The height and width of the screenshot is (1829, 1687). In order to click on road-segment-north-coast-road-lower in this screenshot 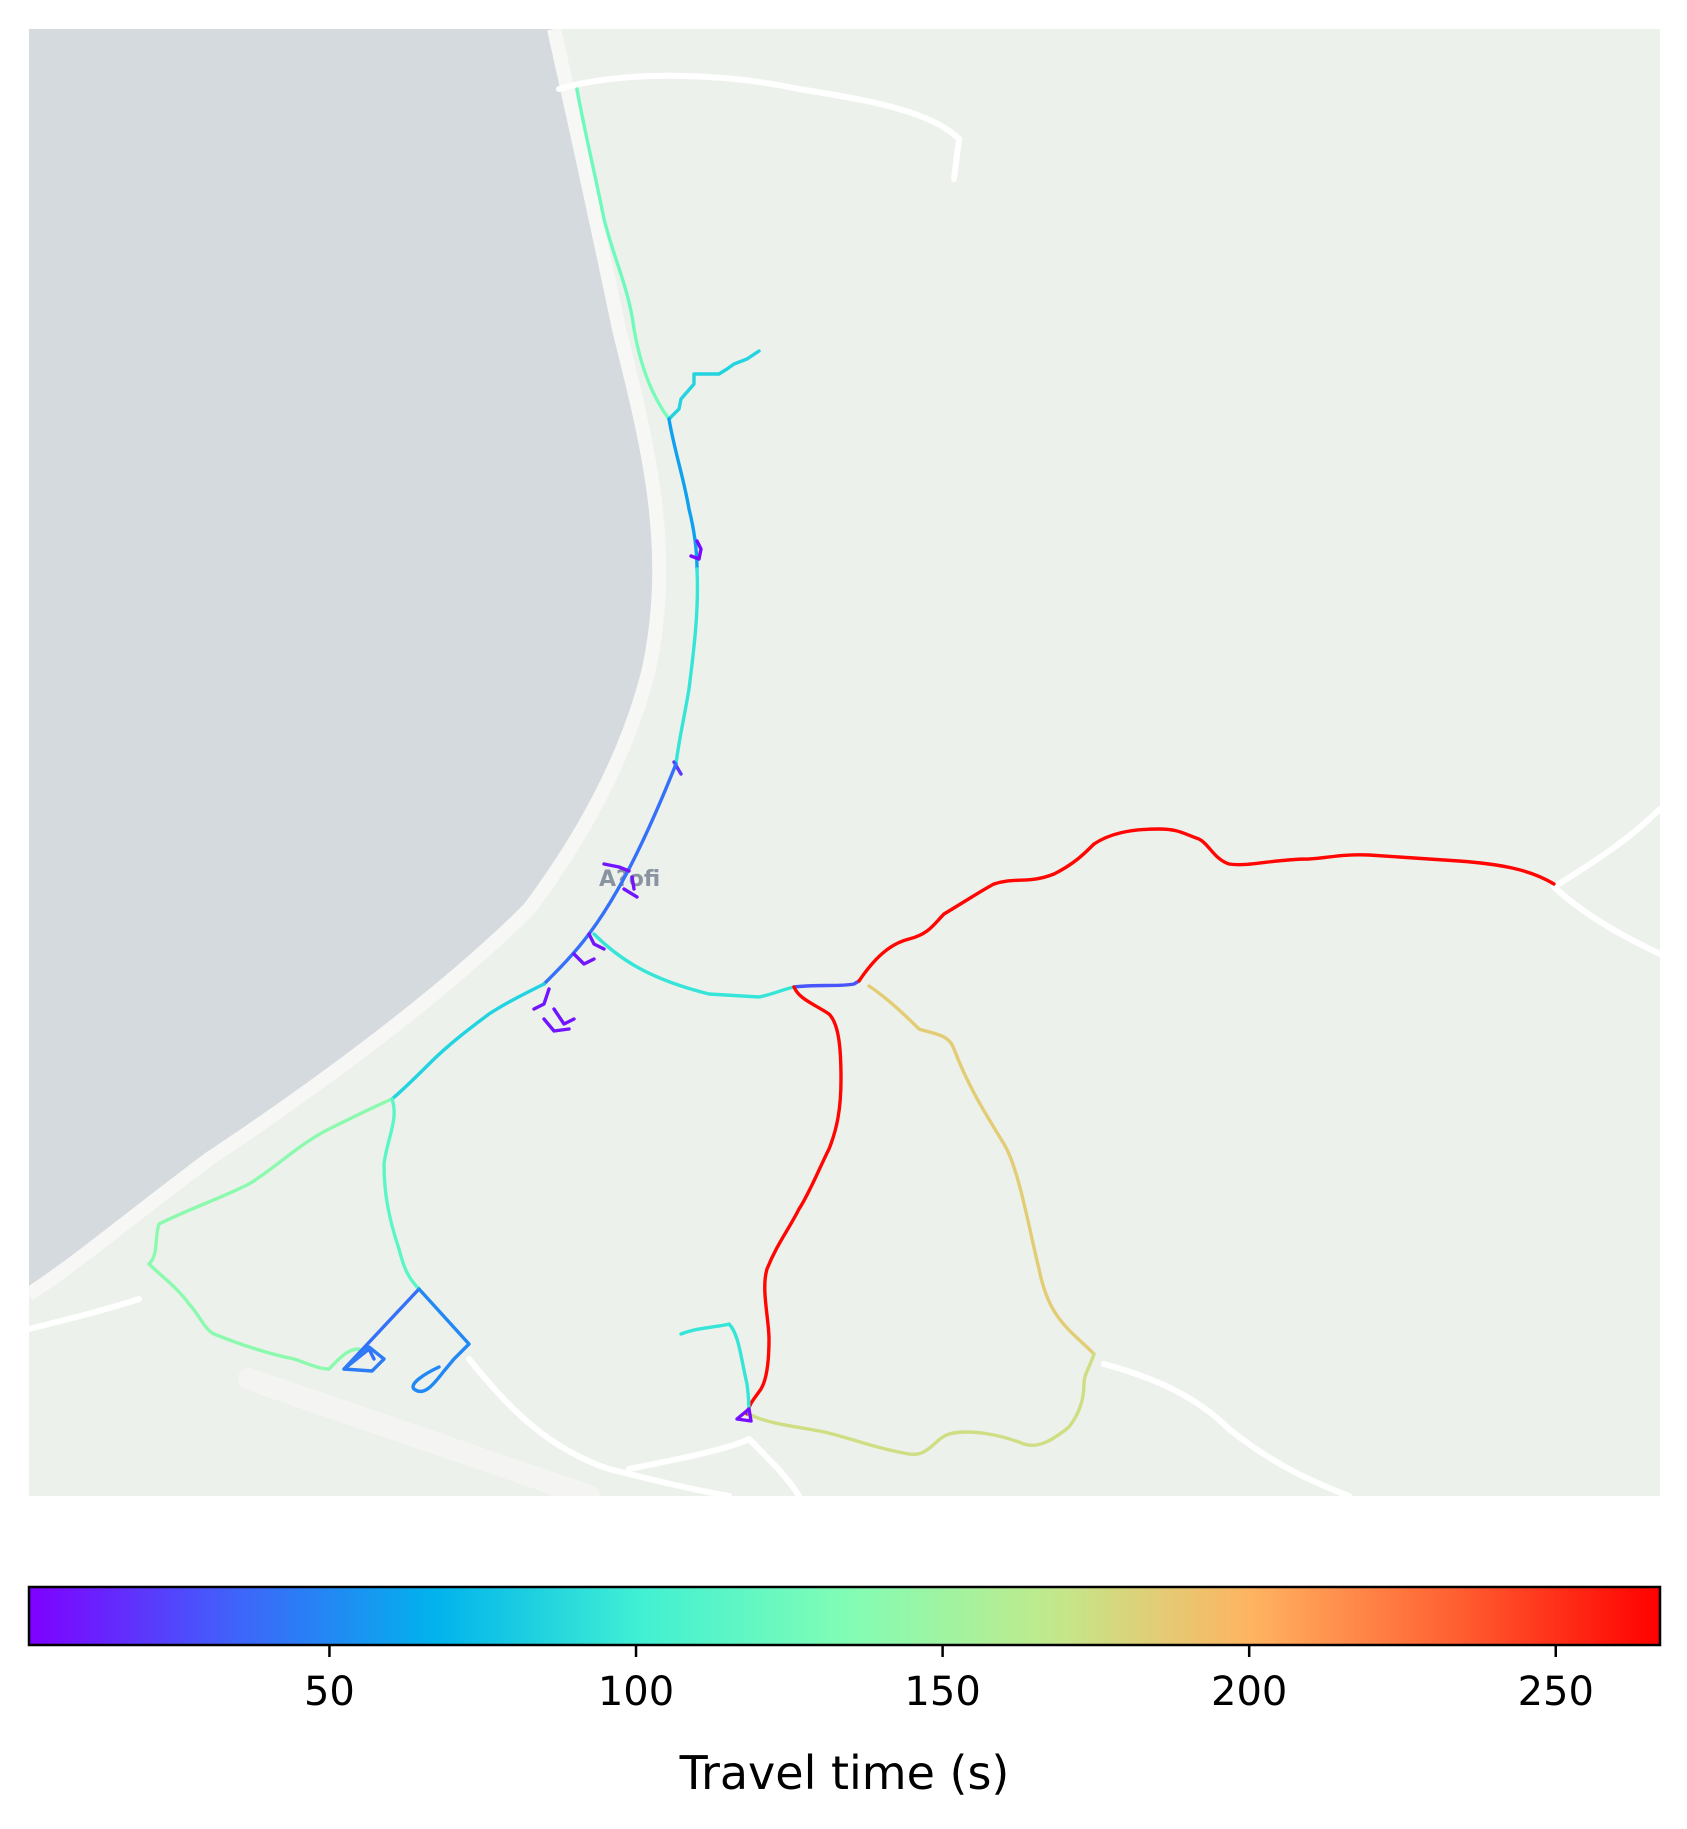, I will do `click(651, 374)`.